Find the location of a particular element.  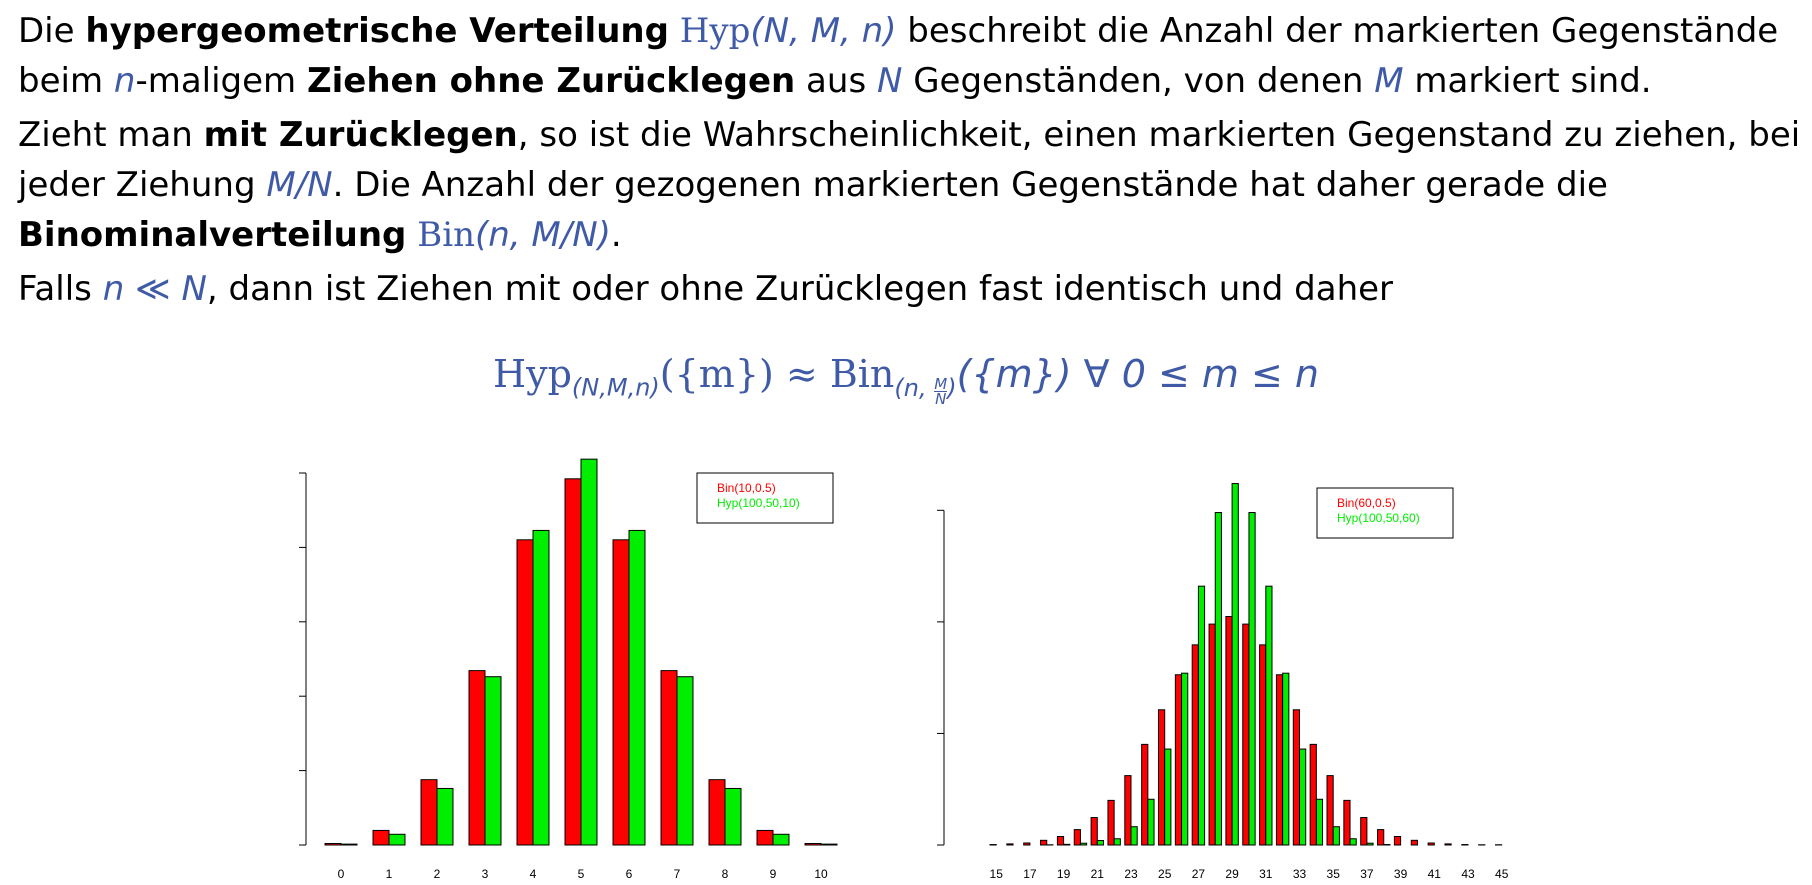

formula-hyp-sub: (N,M,n) is located at coordinates (615, 387).